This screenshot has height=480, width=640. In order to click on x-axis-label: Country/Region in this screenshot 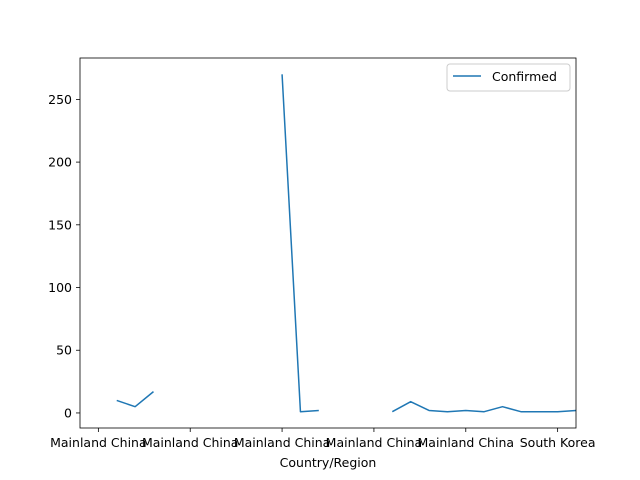, I will do `click(328, 462)`.